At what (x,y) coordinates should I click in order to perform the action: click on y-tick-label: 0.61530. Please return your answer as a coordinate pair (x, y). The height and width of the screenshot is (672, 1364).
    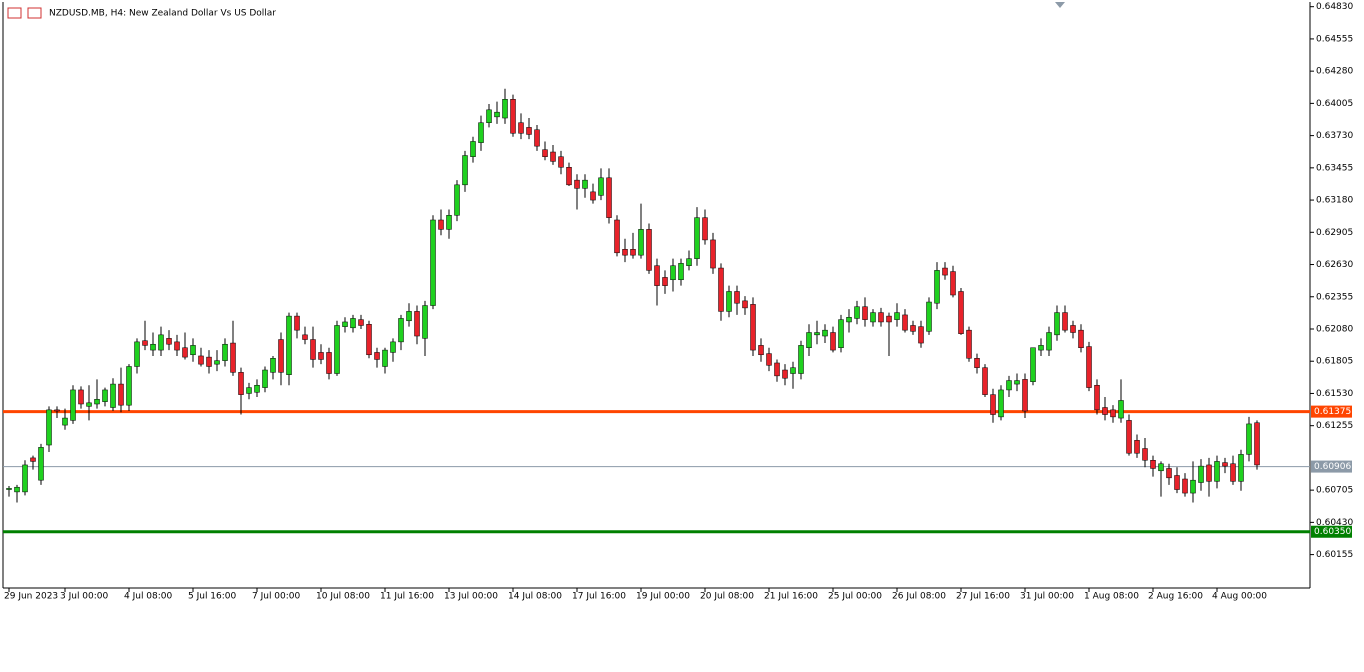
    Looking at the image, I should click on (1334, 394).